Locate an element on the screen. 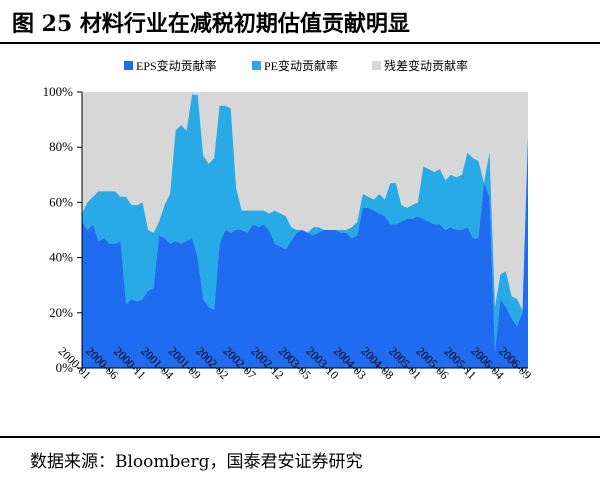 The width and height of the screenshot is (600, 482). title-rule is located at coordinates (300, 43).